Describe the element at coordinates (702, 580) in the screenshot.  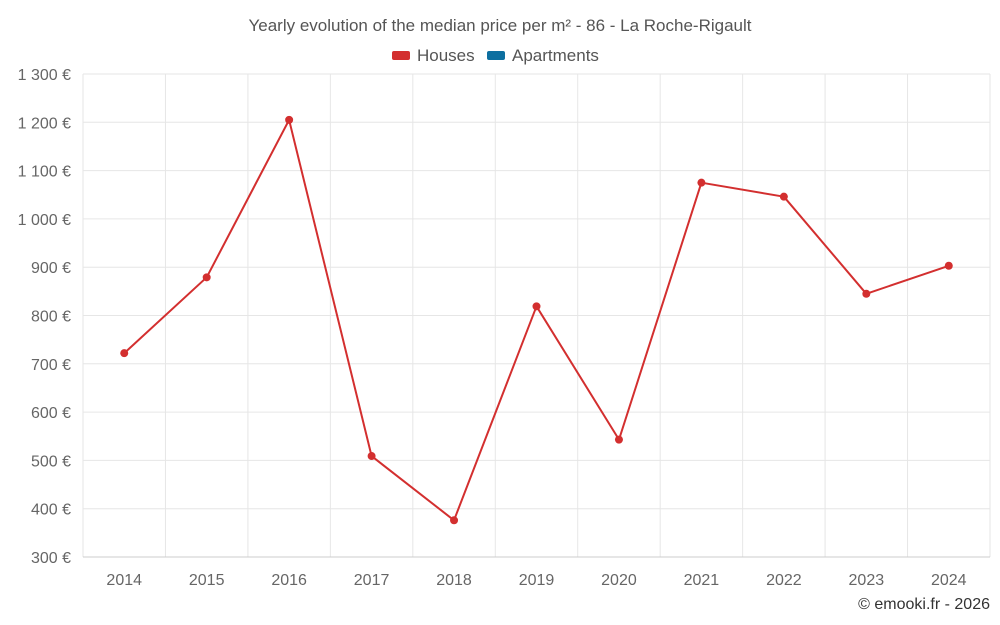
I see `x-tick-label: 2021` at that location.